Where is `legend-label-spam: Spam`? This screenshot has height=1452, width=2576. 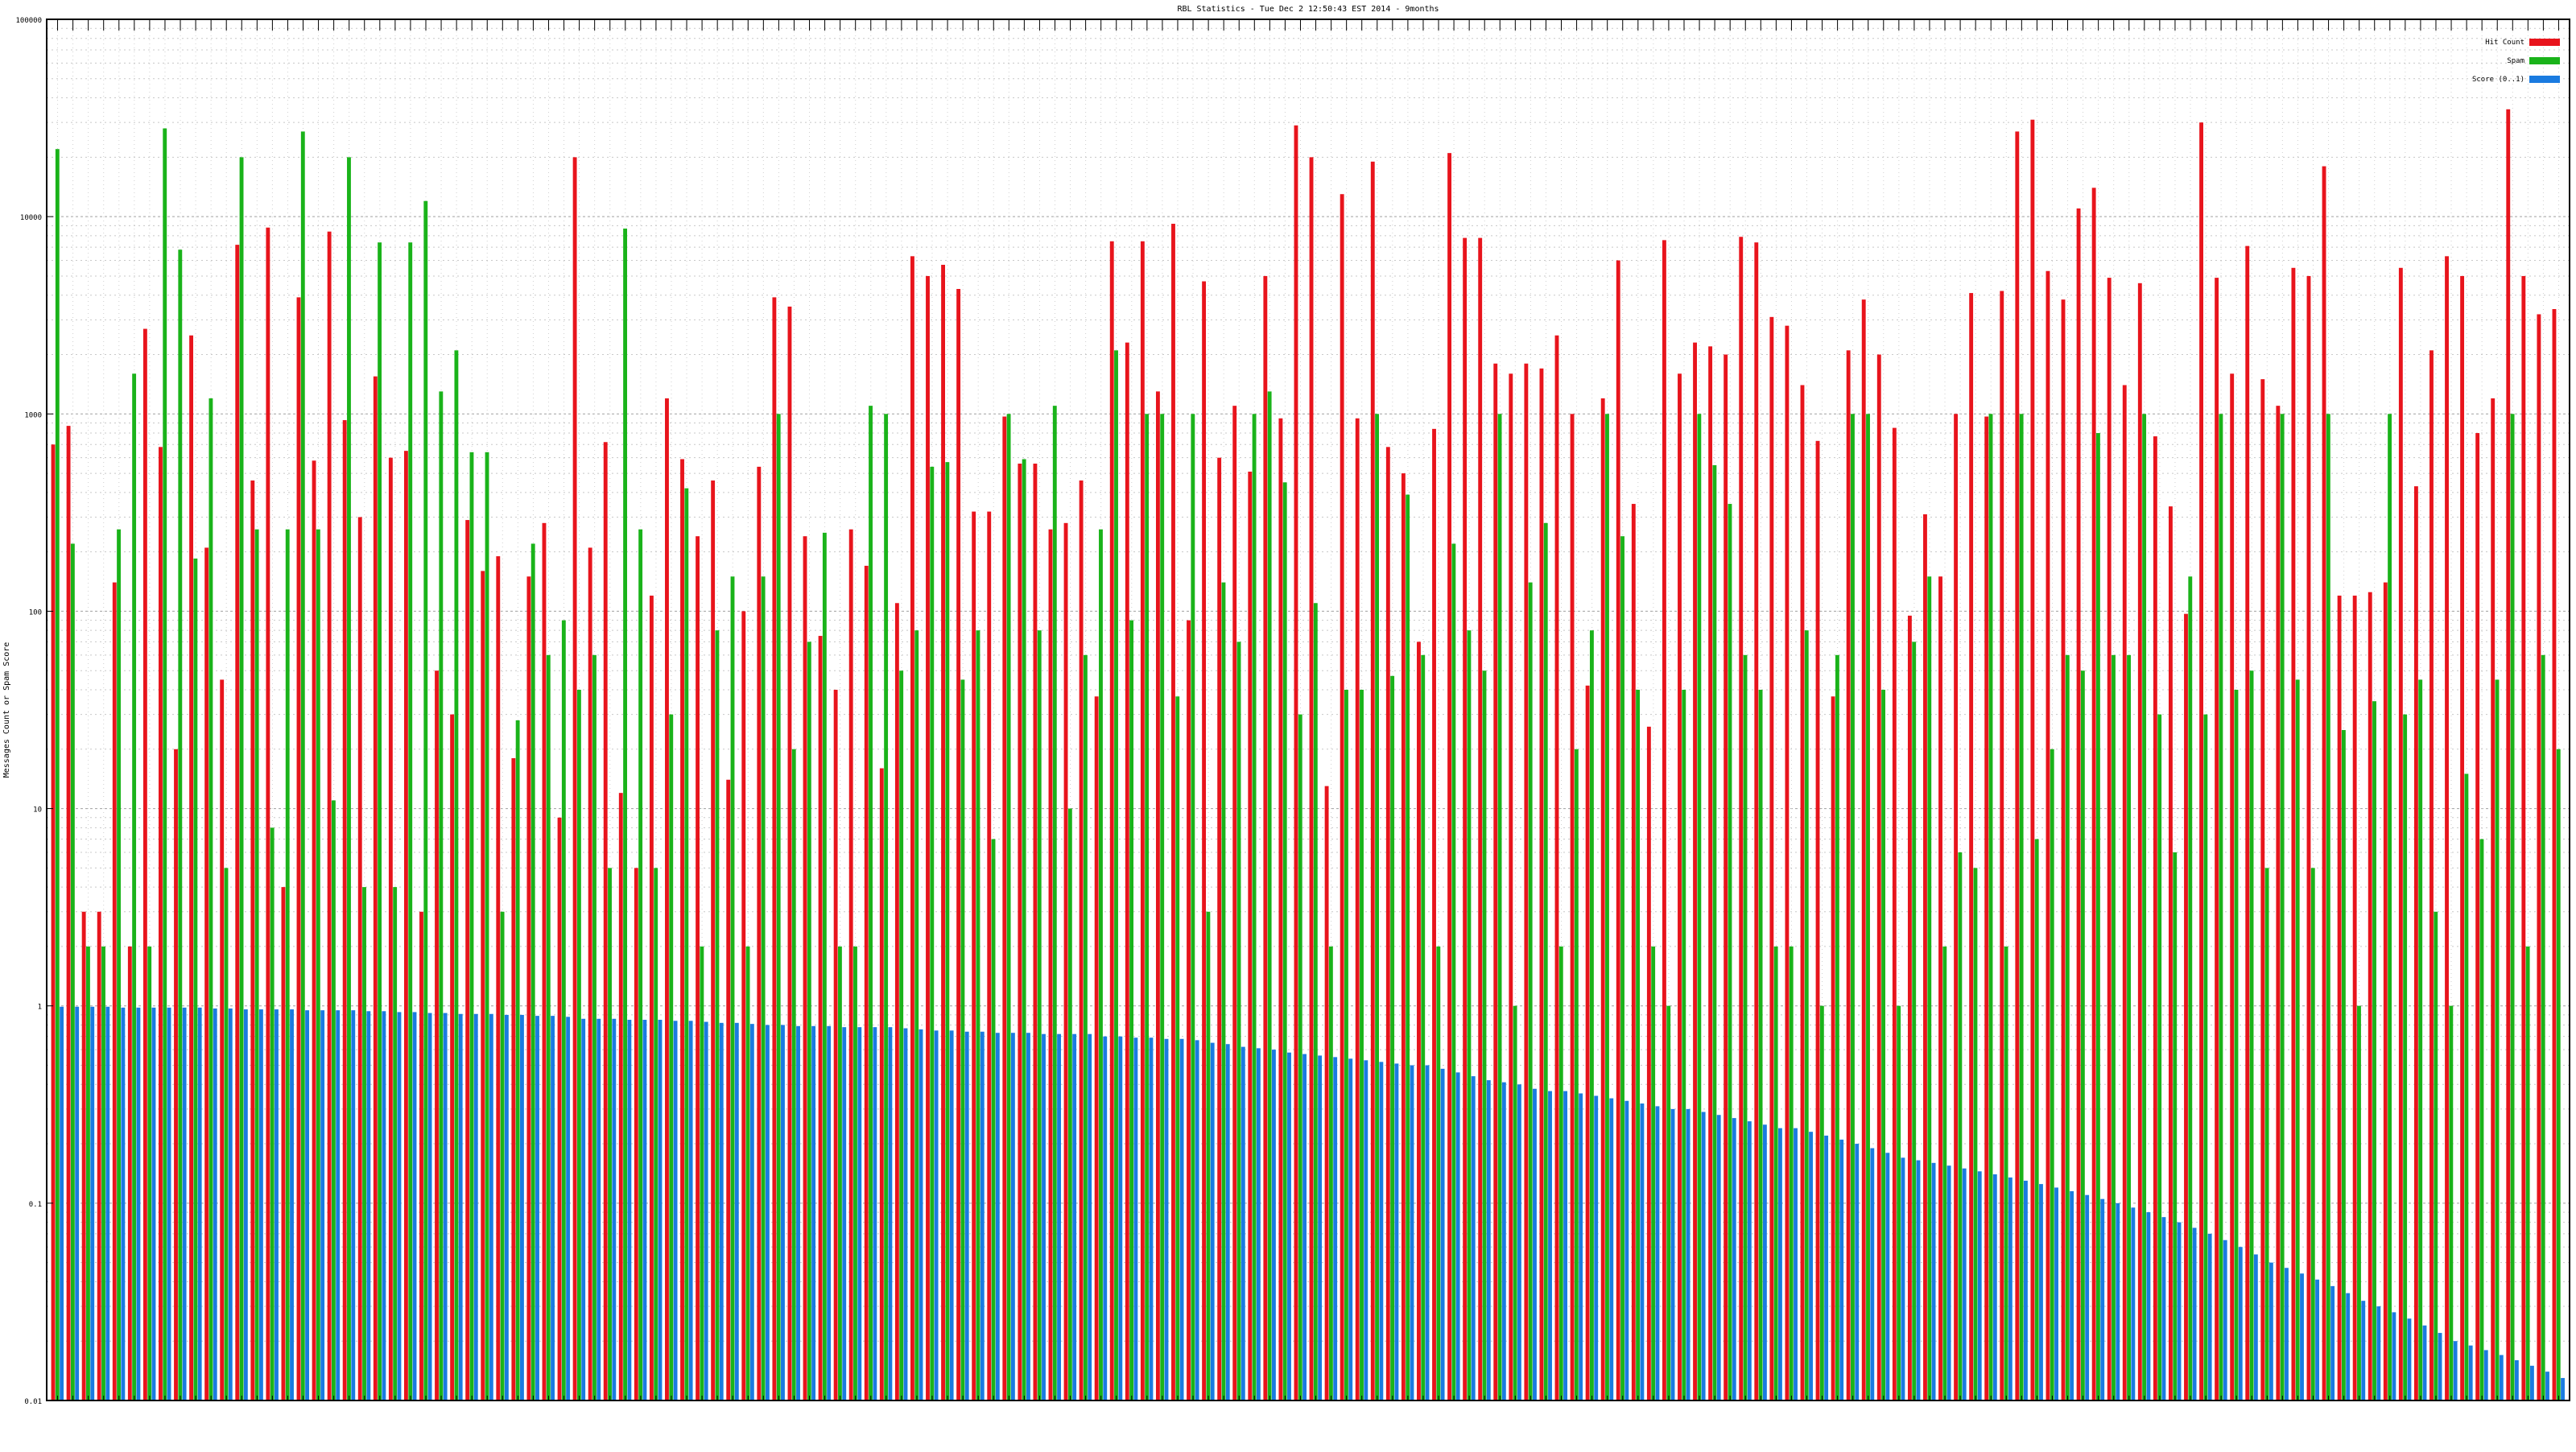 legend-label-spam: Spam is located at coordinates (2515, 61).